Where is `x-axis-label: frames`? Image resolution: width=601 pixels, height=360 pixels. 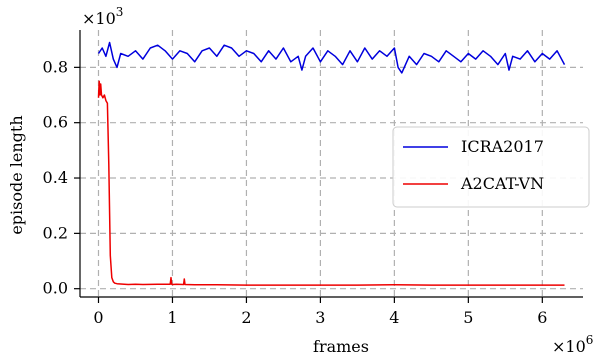 x-axis-label: frames is located at coordinates (341, 346).